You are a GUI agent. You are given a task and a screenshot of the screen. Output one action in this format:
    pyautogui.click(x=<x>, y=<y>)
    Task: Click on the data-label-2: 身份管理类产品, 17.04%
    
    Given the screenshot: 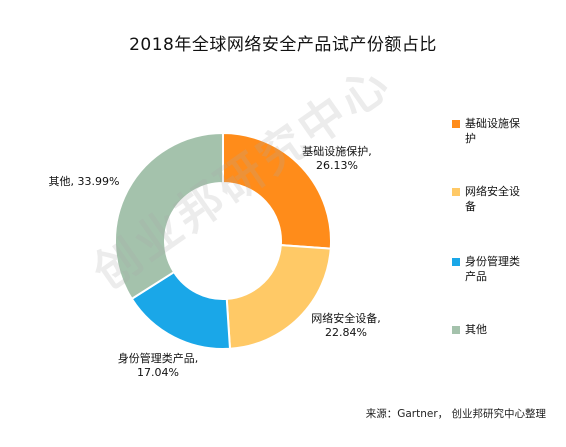 What is the action you would take?
    pyautogui.click(x=158, y=365)
    